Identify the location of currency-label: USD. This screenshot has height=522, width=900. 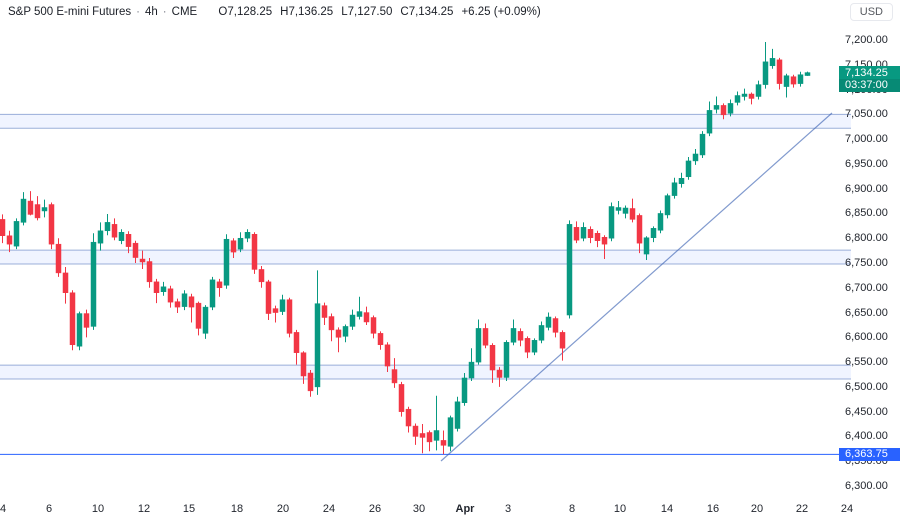
(871, 12).